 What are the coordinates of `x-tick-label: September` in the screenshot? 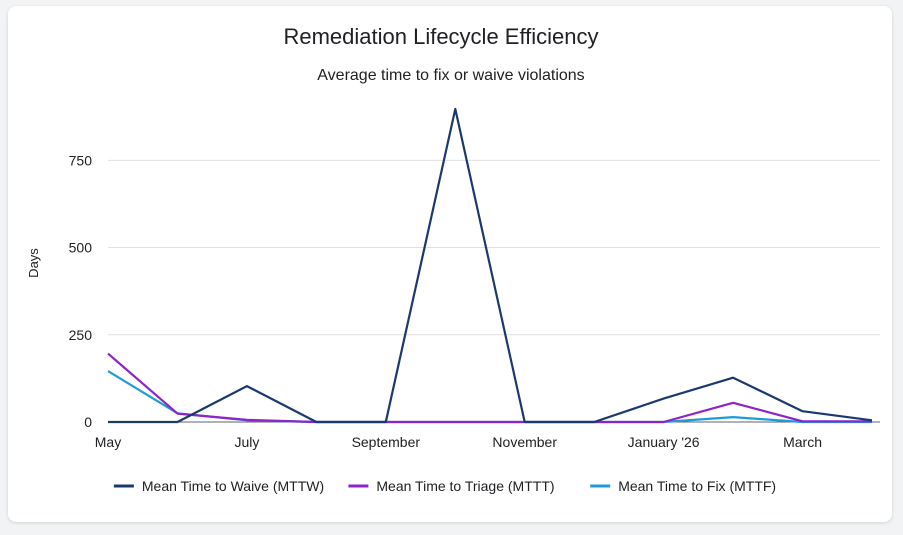 It's located at (386, 442).